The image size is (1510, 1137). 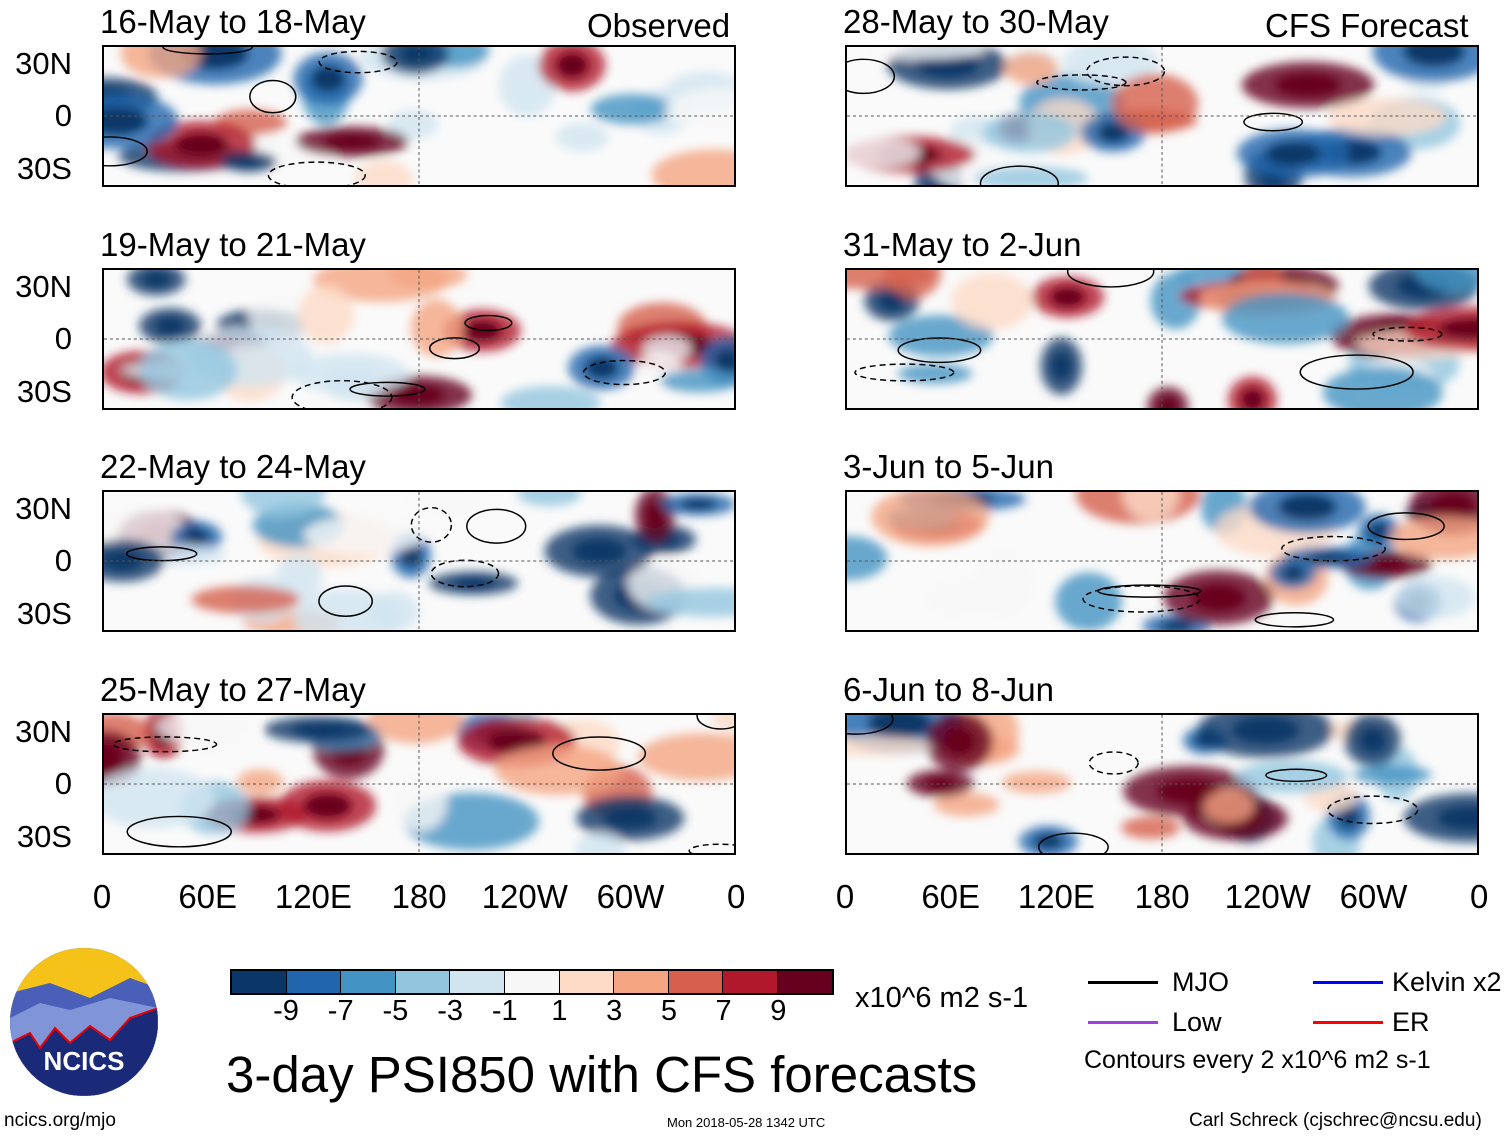 What do you see at coordinates (1348, 1022) in the screenshot?
I see `legend-er-line` at bounding box center [1348, 1022].